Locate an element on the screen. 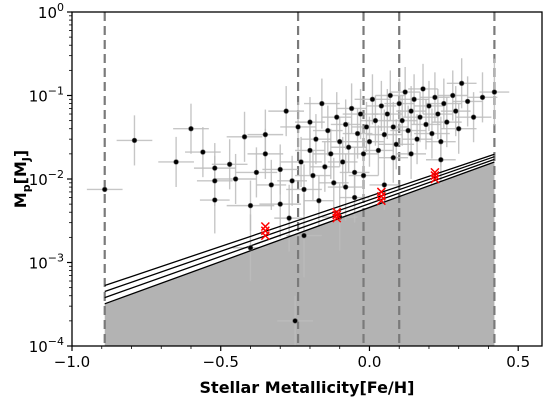 Image resolution: width=550 pixels, height=402 pixels. y-axis: 10⁻⁴ 10⁻³ 10⁻² 10⁻¹ 10⁰ is located at coordinates (50, 178).